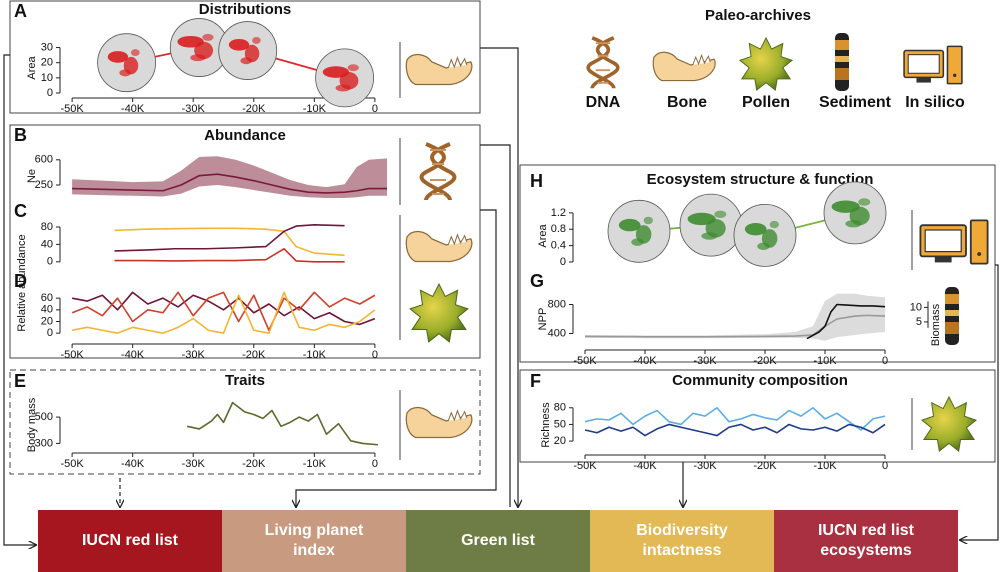 Image resolution: width=1000 pixels, height=572 pixels. Describe the element at coordinates (682, 541) in the screenshot. I see `outcome: Biodiversity intactness` at that location.